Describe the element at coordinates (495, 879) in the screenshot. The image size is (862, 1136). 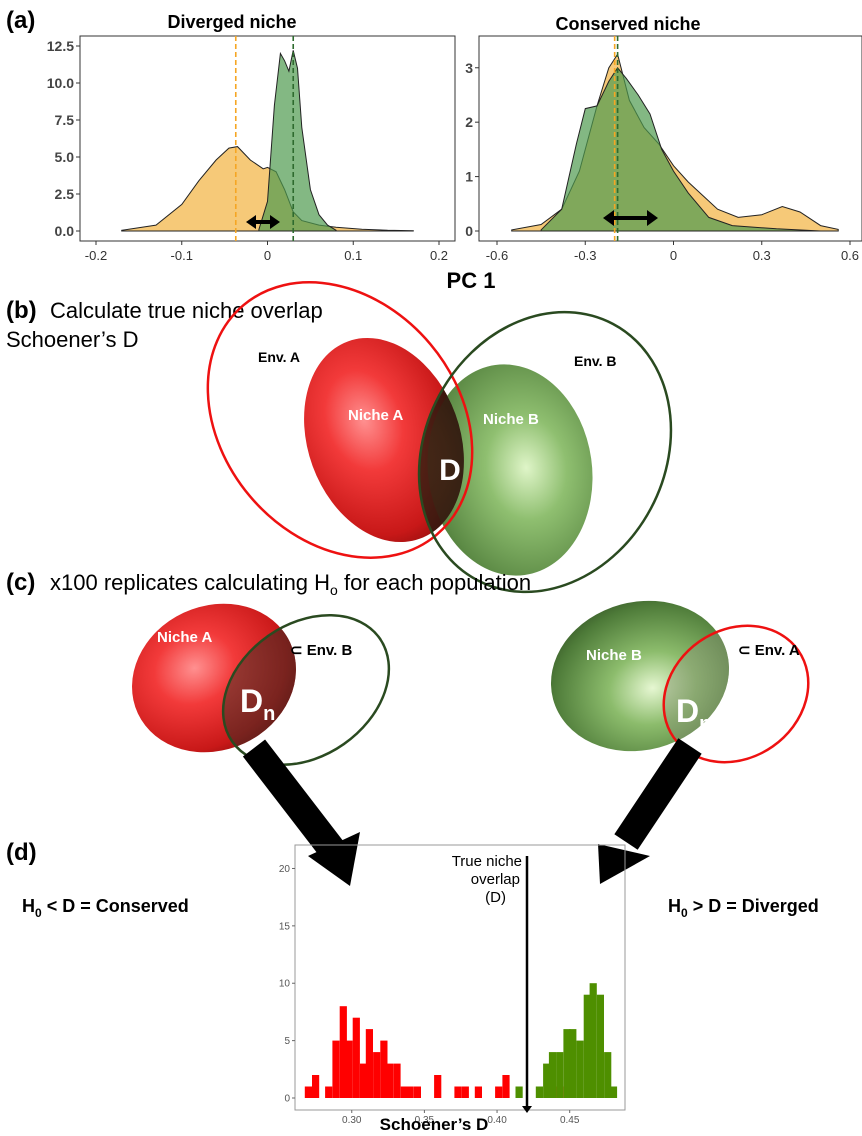
I see `true-d-annotation-2: overlap` at that location.